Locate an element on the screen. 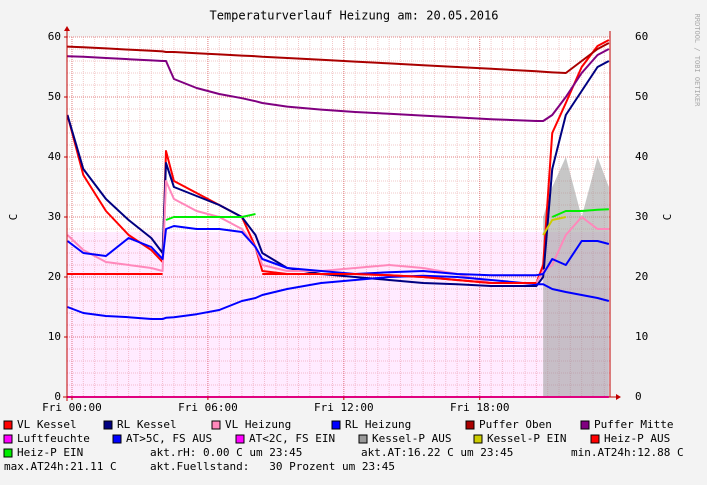  y2-tick-label: 20 is located at coordinates (641, 276).